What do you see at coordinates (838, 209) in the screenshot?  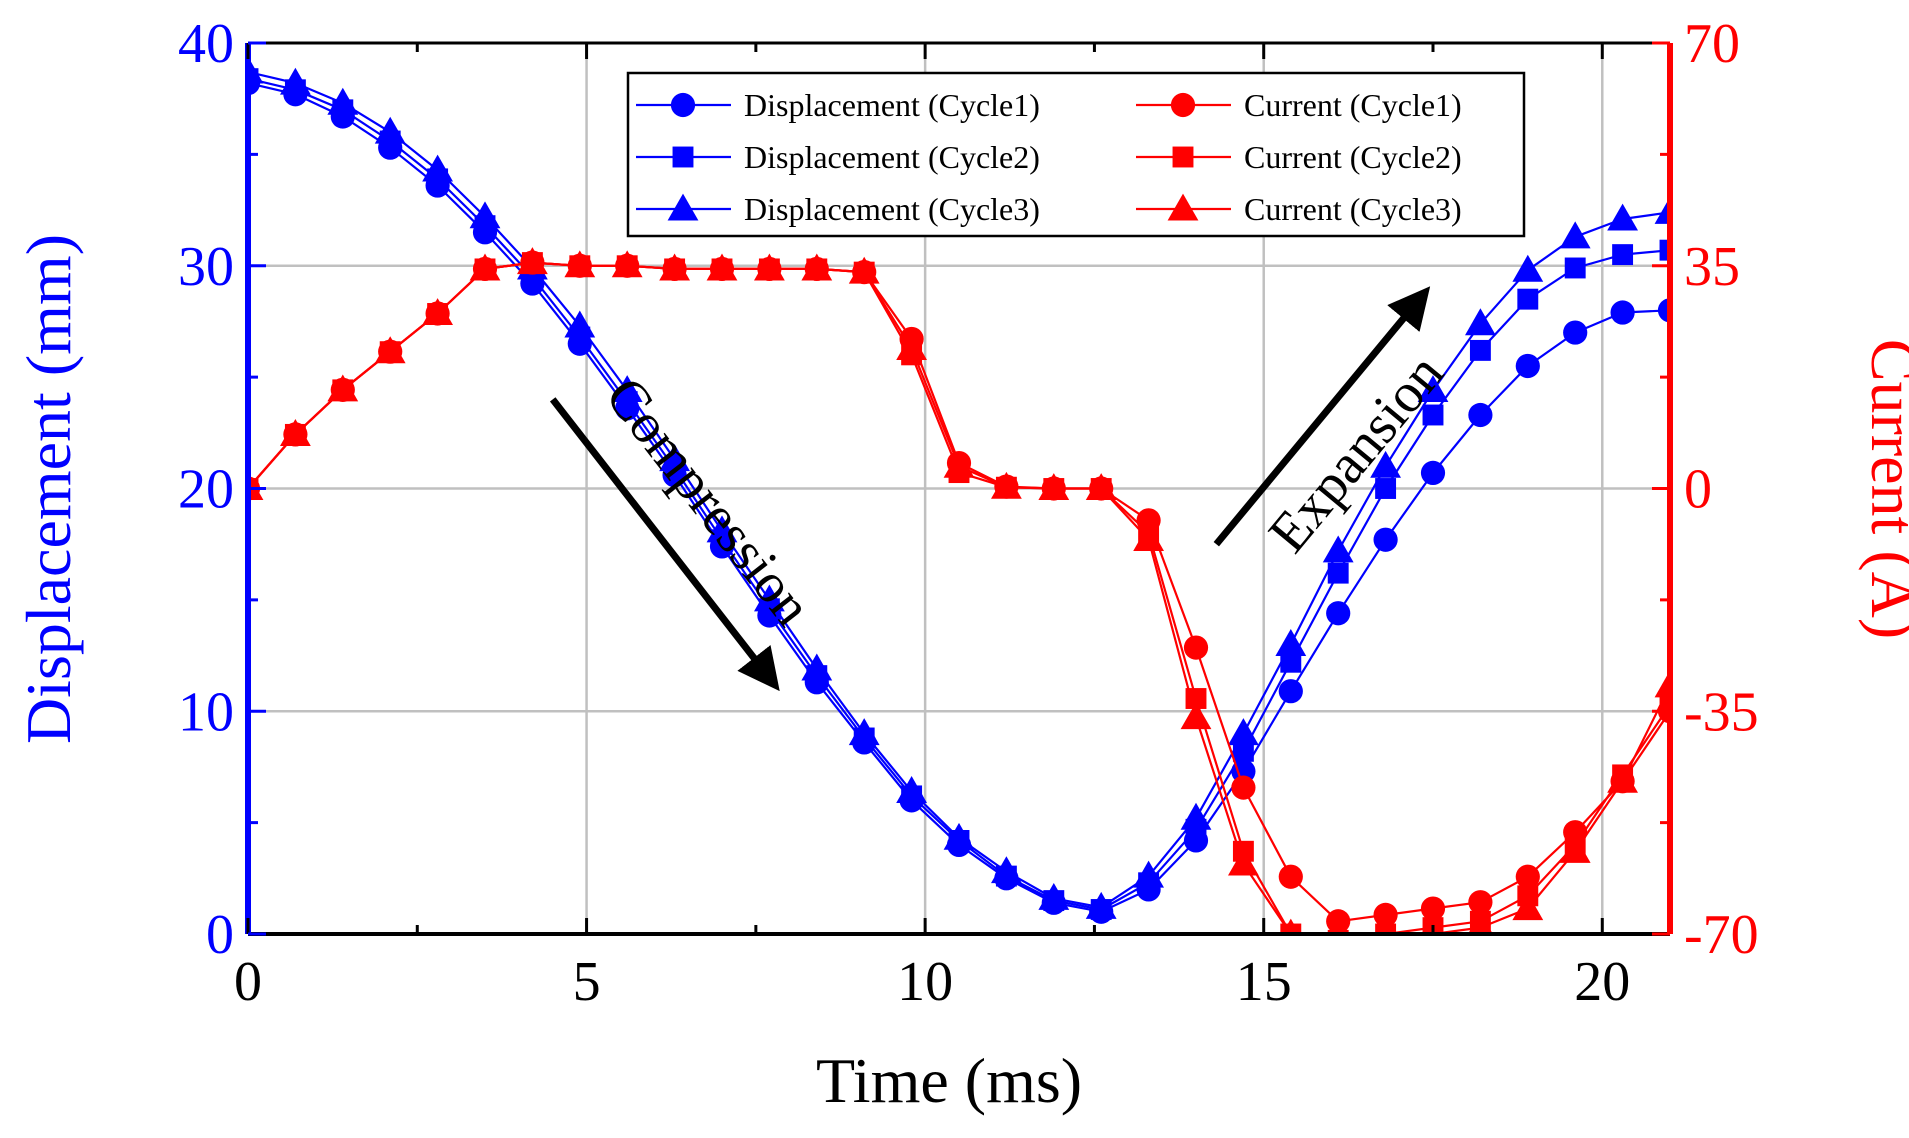 I see `legend-item-2: Displacement (Cycle3)` at bounding box center [838, 209].